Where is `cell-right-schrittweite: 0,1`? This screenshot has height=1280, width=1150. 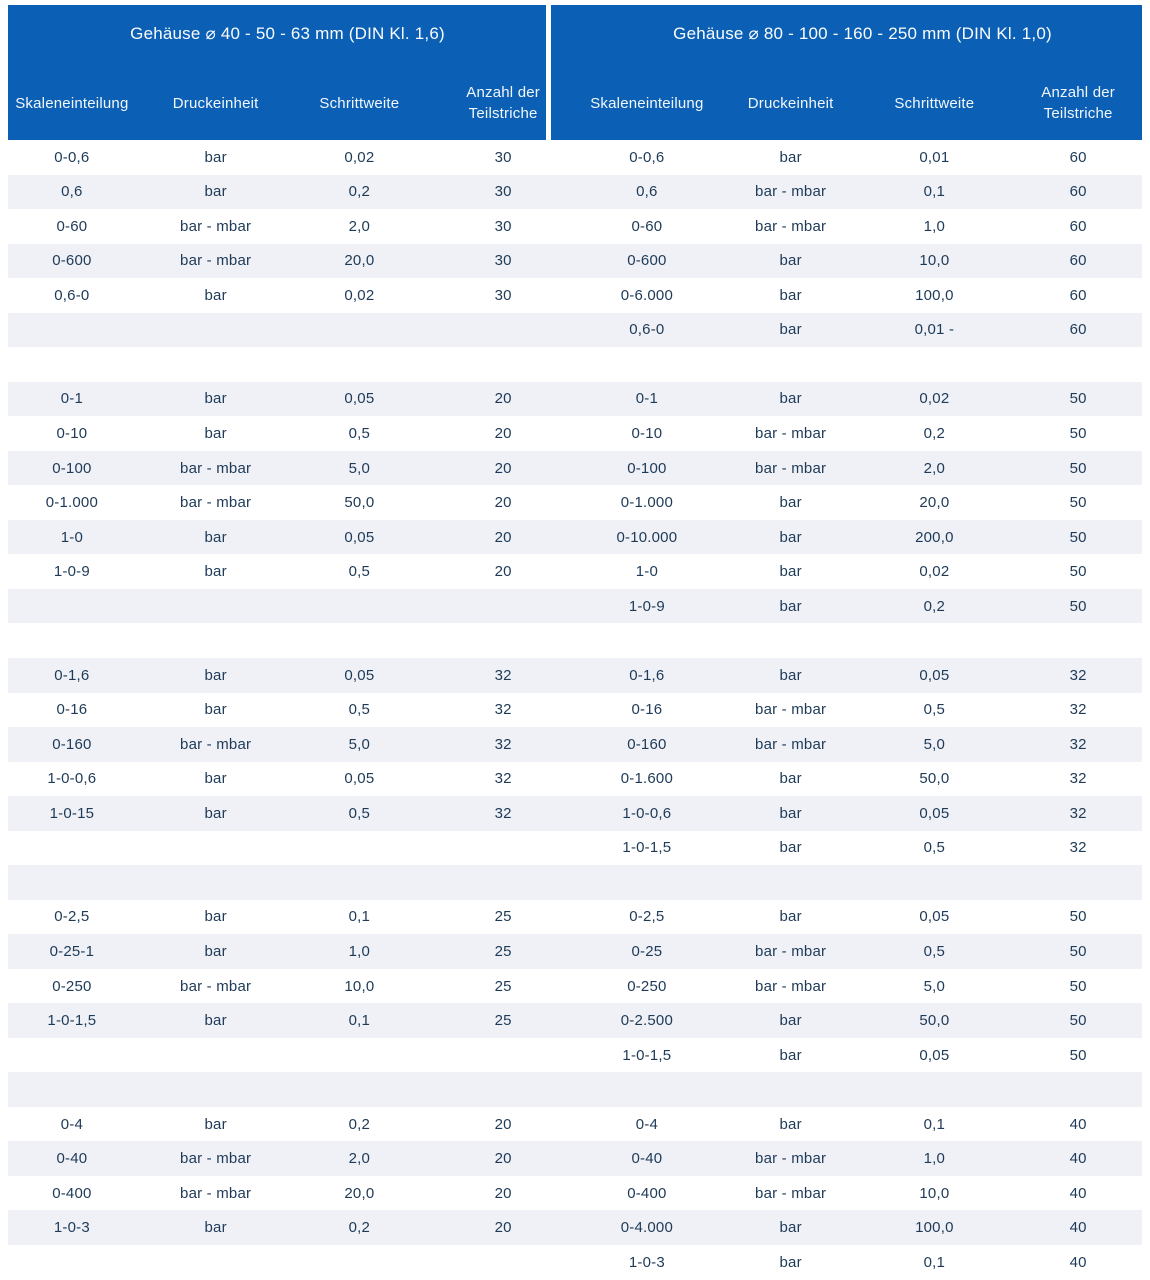 cell-right-schrittweite: 0,1 is located at coordinates (934, 1124).